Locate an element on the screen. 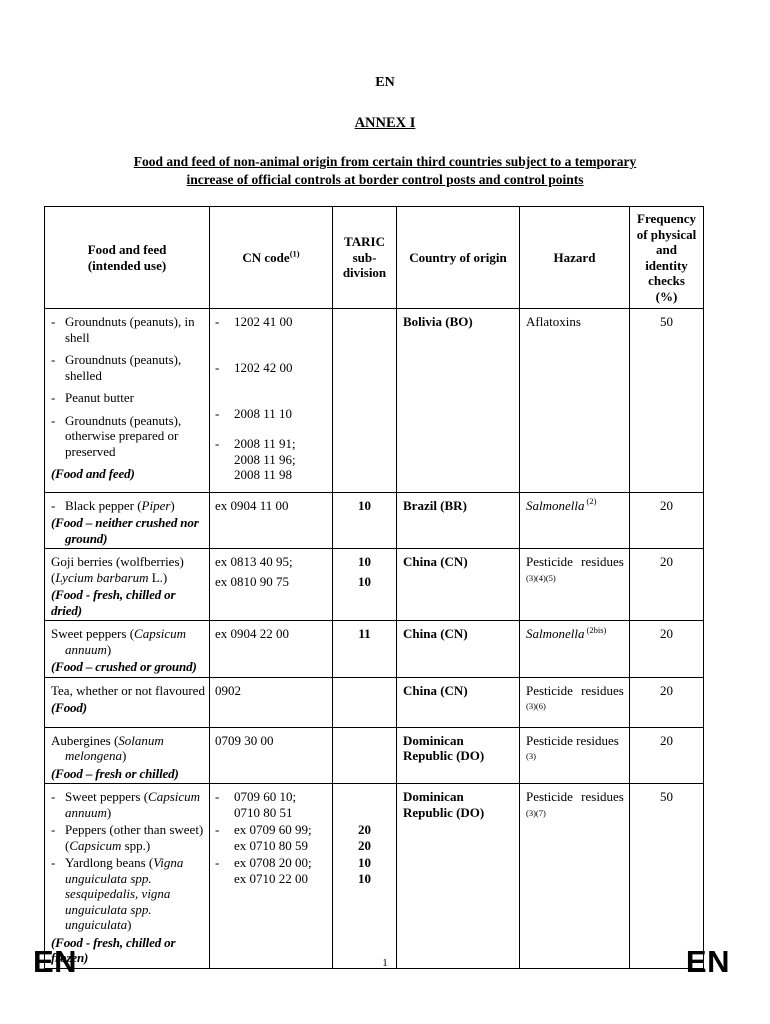  footnote-ref: (2bis) is located at coordinates (596, 629).